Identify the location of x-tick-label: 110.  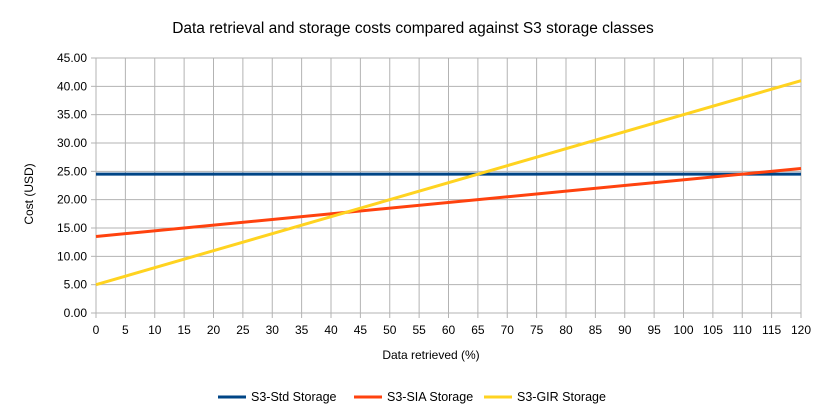
(742, 330).